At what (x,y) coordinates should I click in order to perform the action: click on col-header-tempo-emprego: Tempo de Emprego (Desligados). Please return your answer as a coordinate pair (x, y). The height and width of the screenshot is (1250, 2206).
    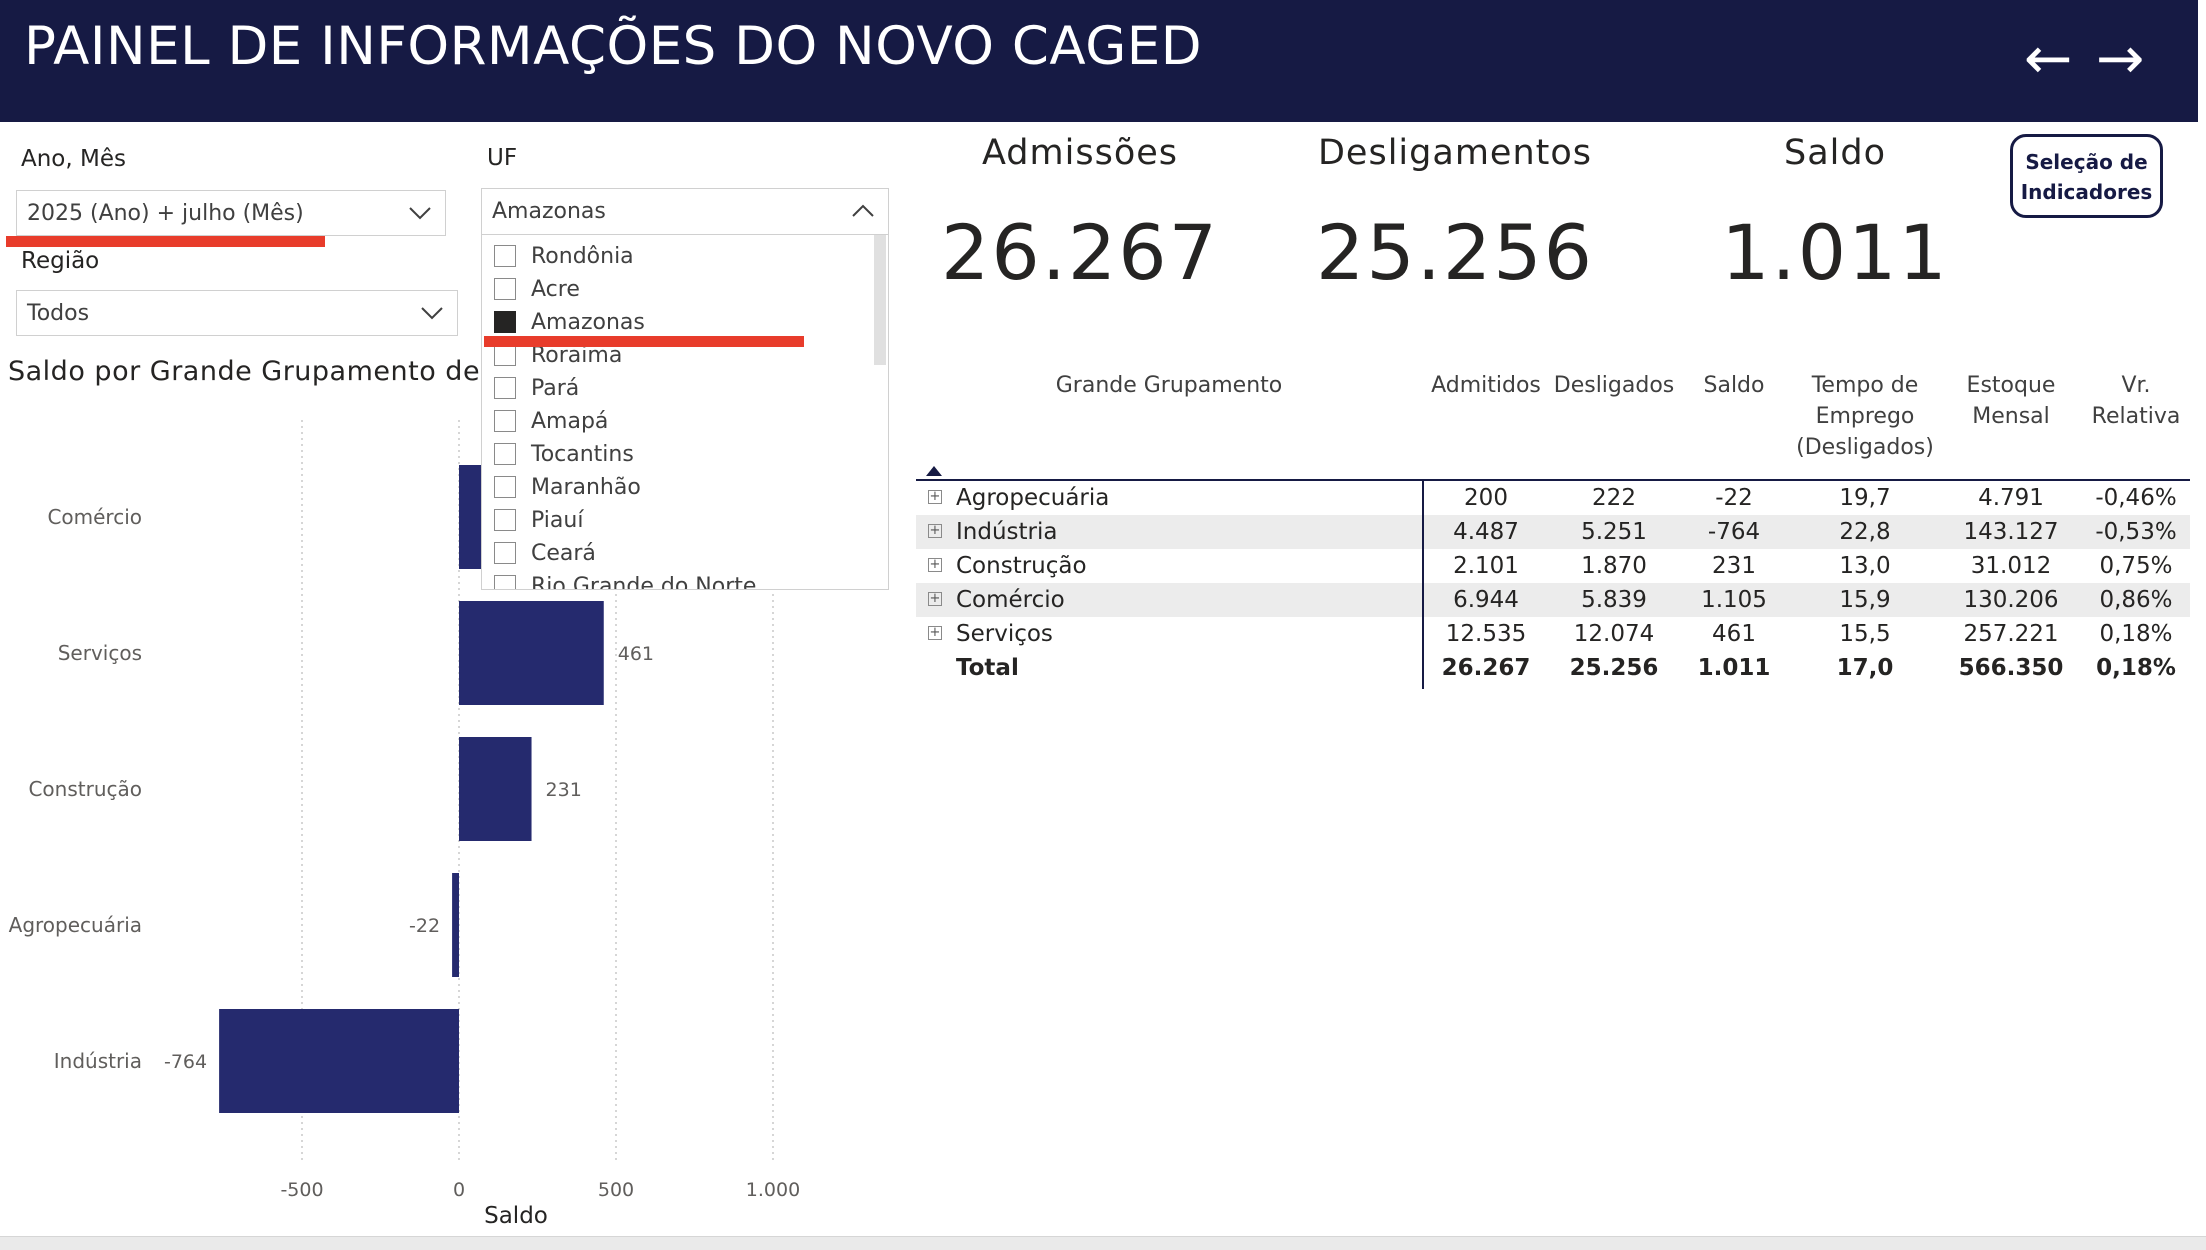
    Looking at the image, I should click on (1865, 416).